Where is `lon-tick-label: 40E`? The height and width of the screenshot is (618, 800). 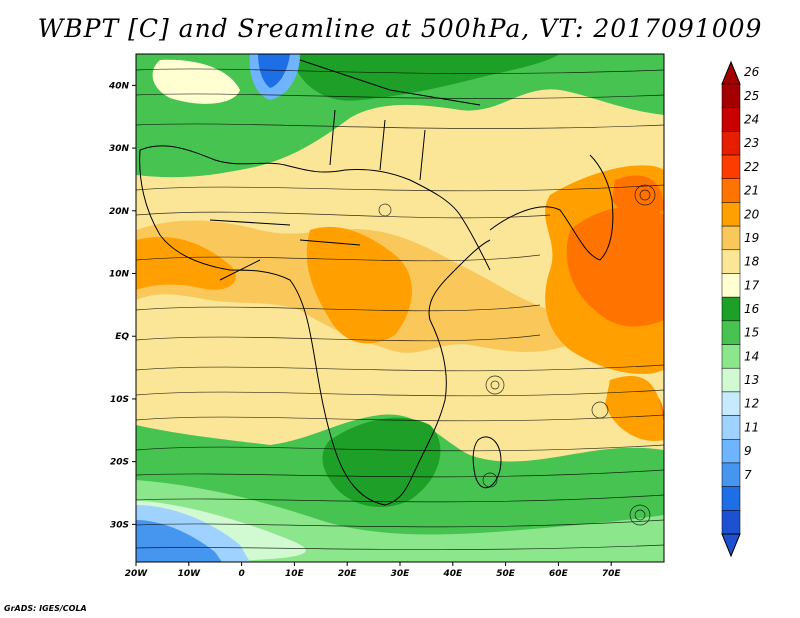 lon-tick-label: 40E is located at coordinates (452, 574).